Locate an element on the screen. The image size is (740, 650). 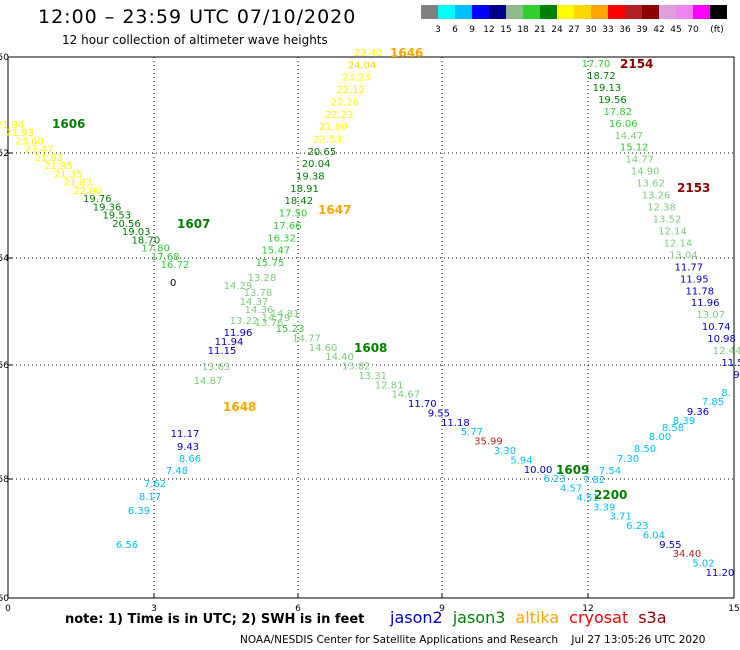
track-value-label: 5.02 is located at coordinates (703, 564).